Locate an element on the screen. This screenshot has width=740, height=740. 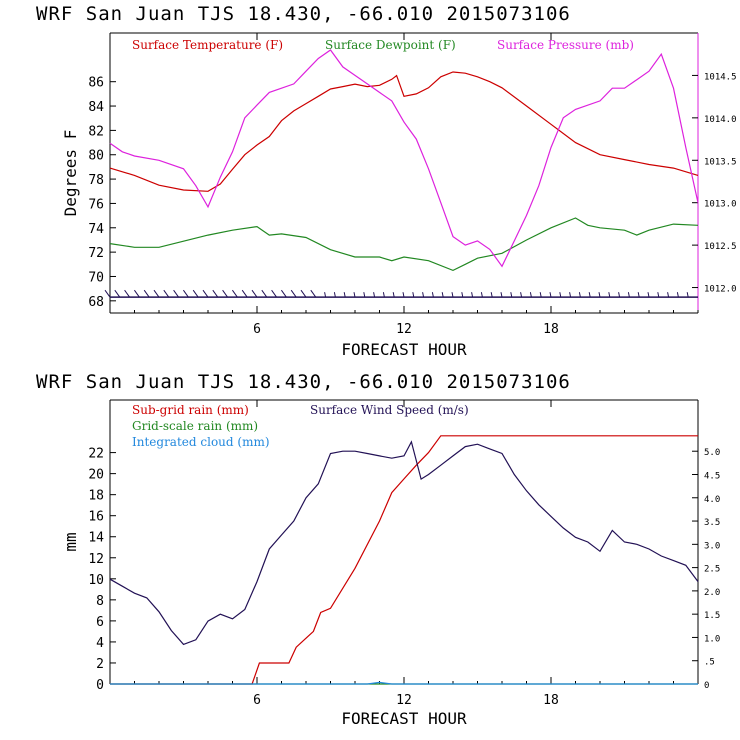
y-tick-label: 68 is located at coordinates (96, 302).